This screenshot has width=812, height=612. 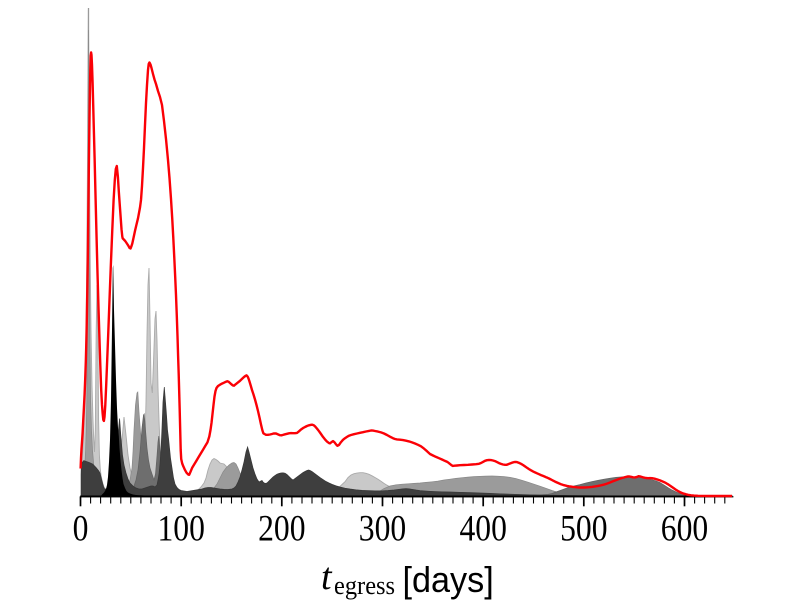 I want to click on svg-text: 600, so click(x=684, y=528).